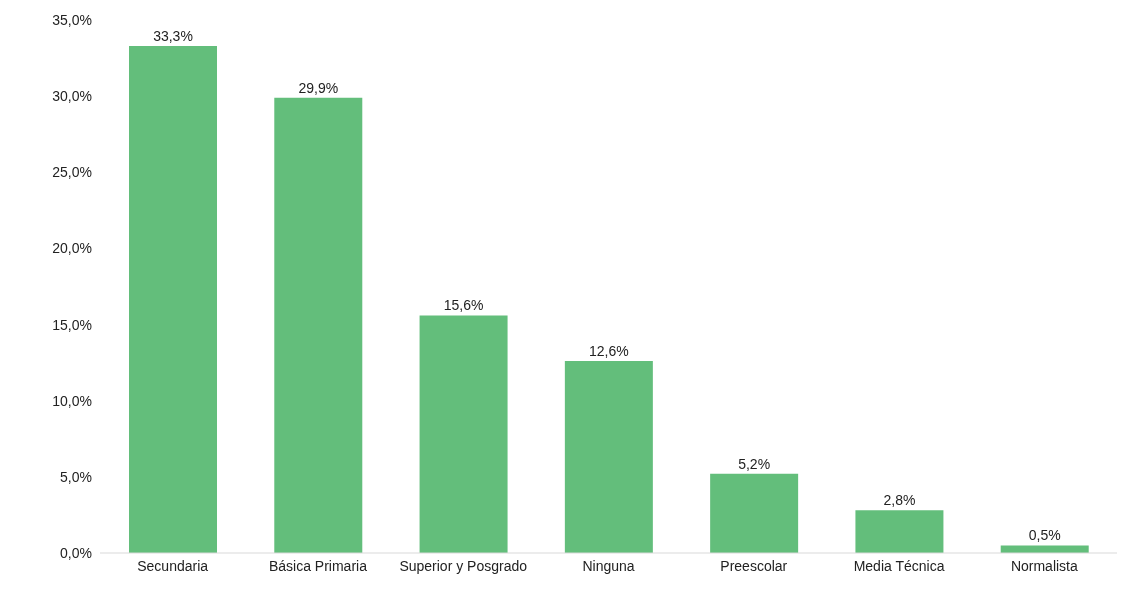  What do you see at coordinates (463, 565) in the screenshot?
I see `x-tick-label: Superior y Posgrado` at bounding box center [463, 565].